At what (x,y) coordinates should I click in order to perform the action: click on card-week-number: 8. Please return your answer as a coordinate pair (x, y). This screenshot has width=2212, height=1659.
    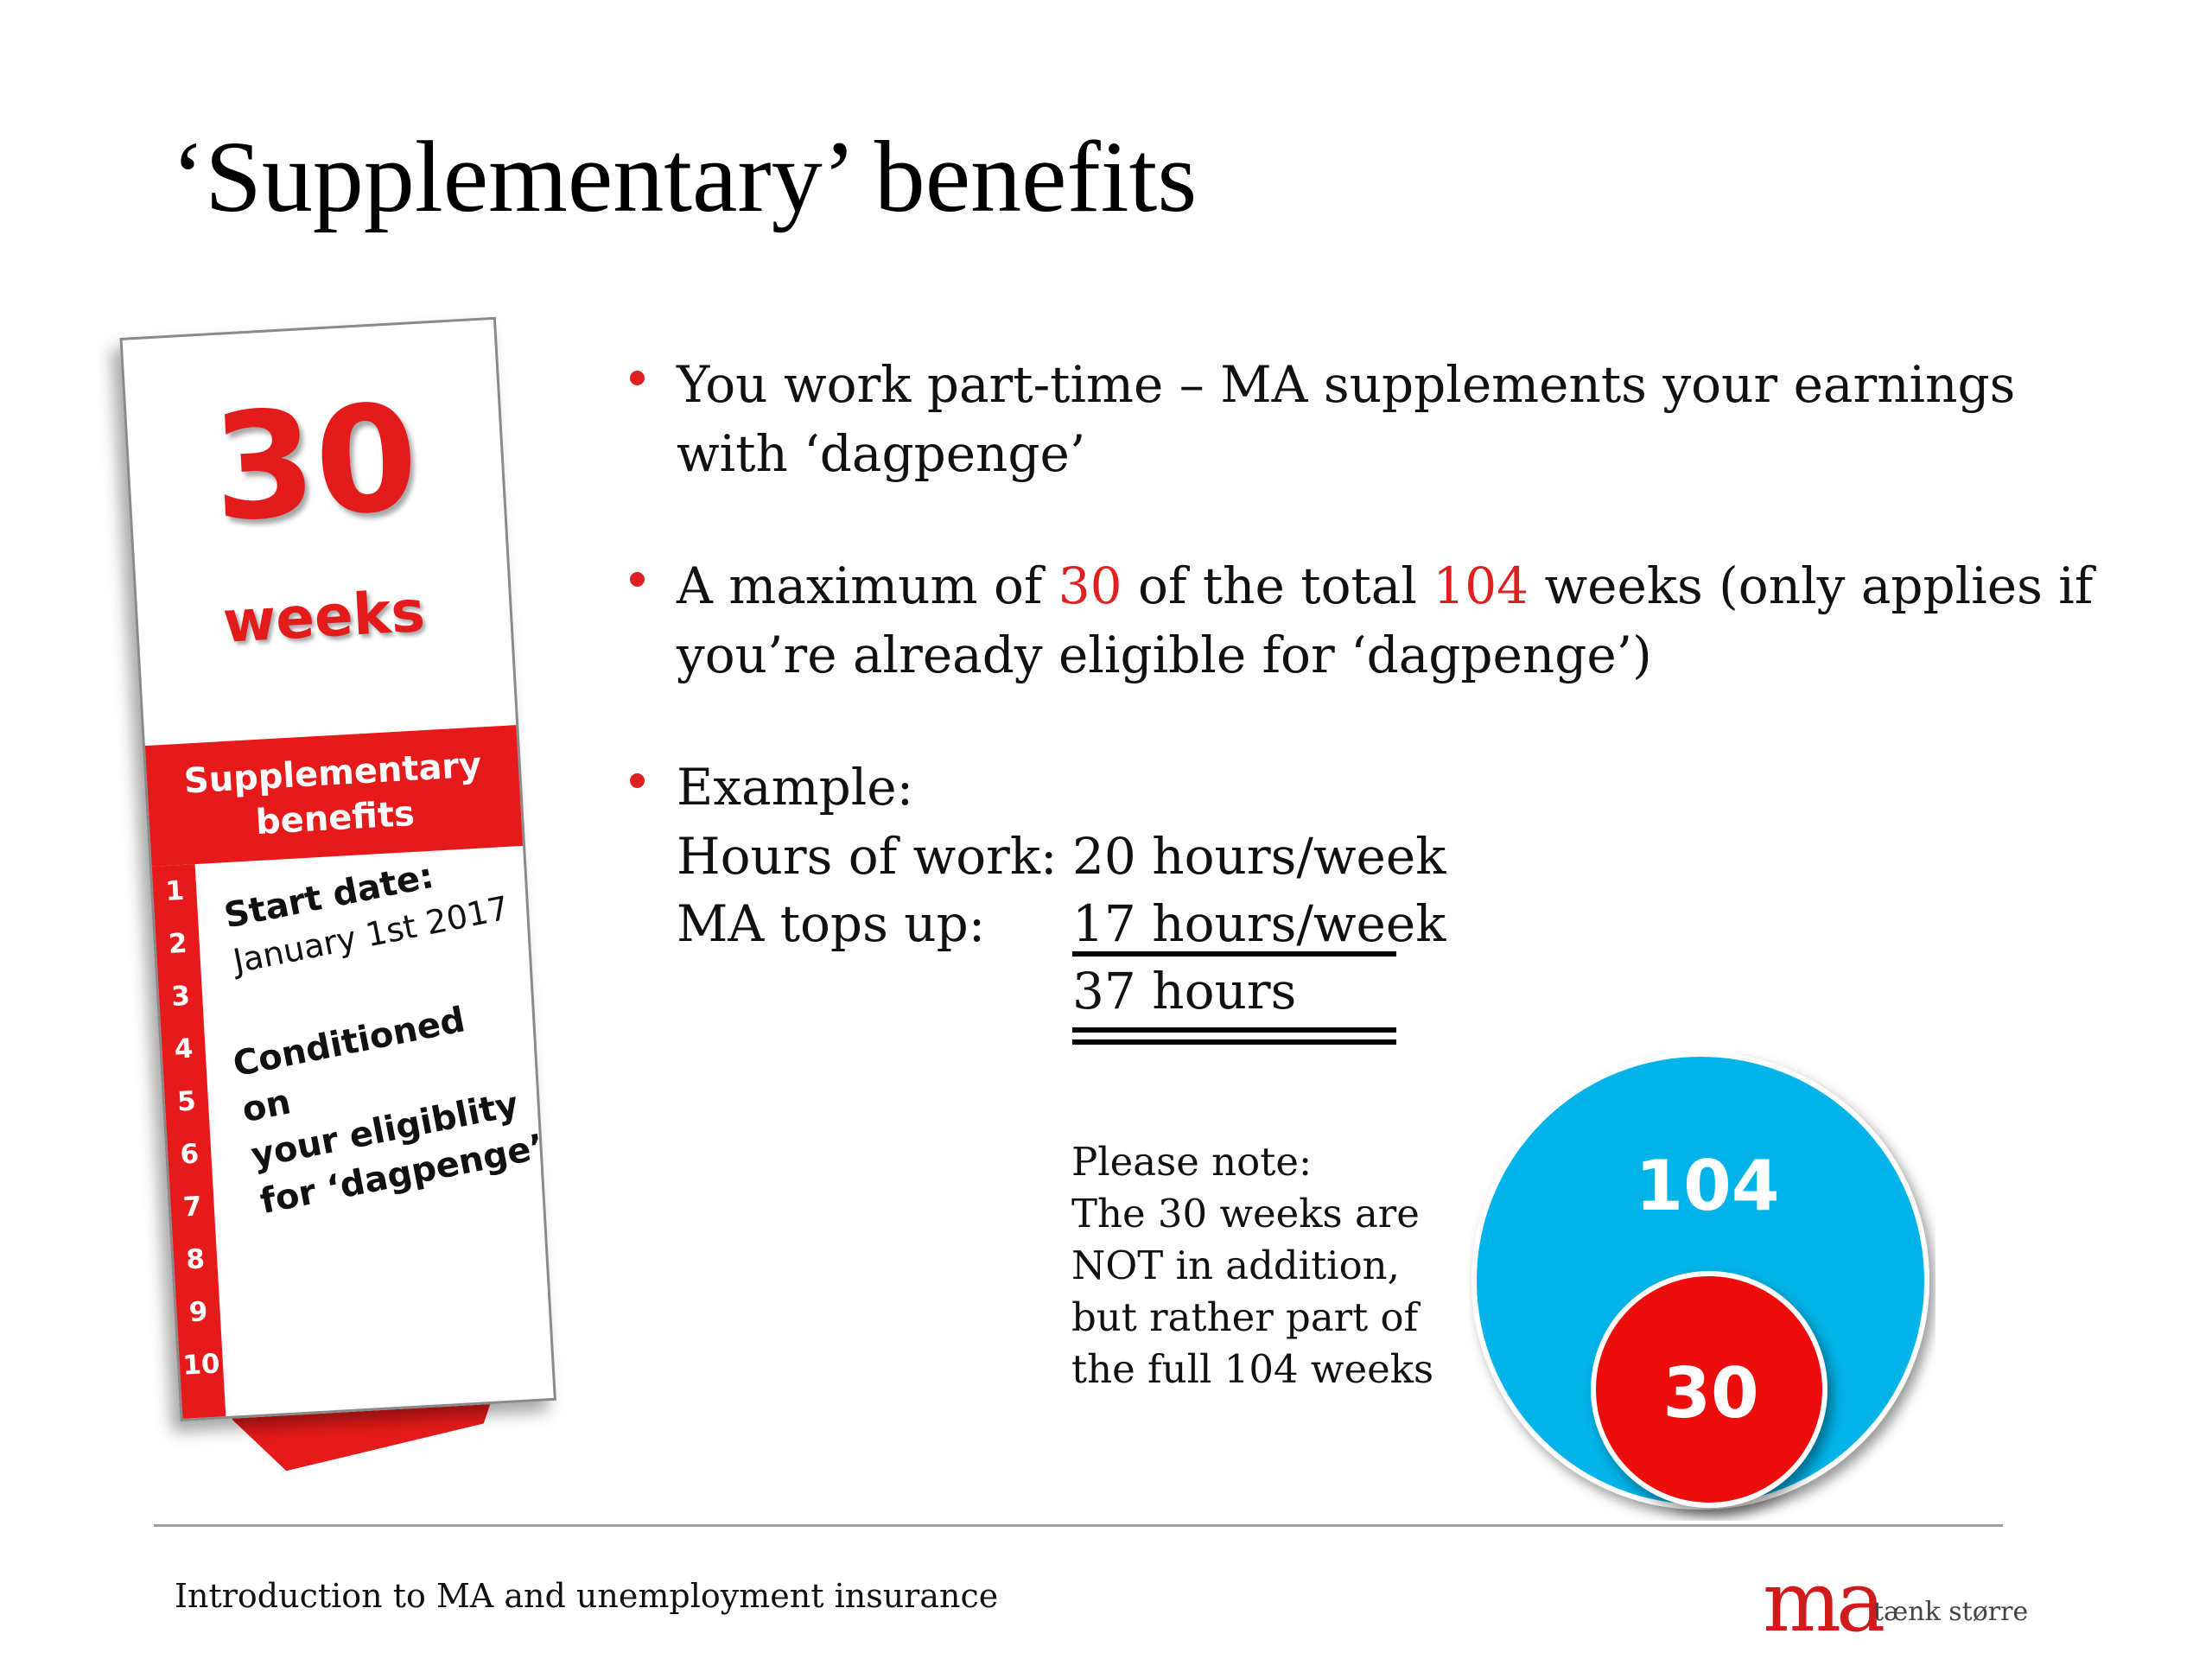
    Looking at the image, I should click on (195, 1259).